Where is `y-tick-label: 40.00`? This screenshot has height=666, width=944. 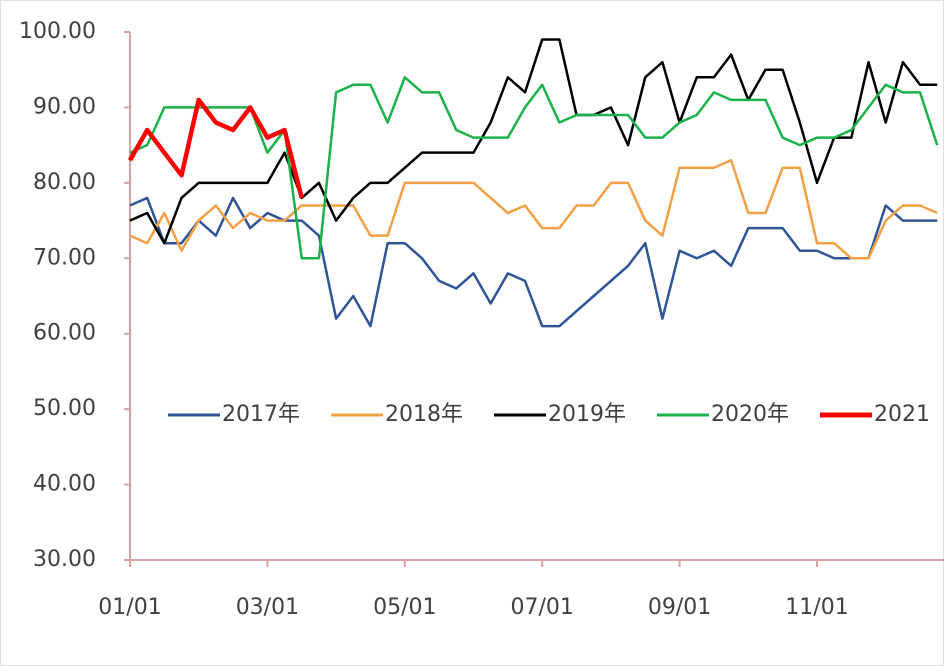 y-tick-label: 40.00 is located at coordinates (64, 484).